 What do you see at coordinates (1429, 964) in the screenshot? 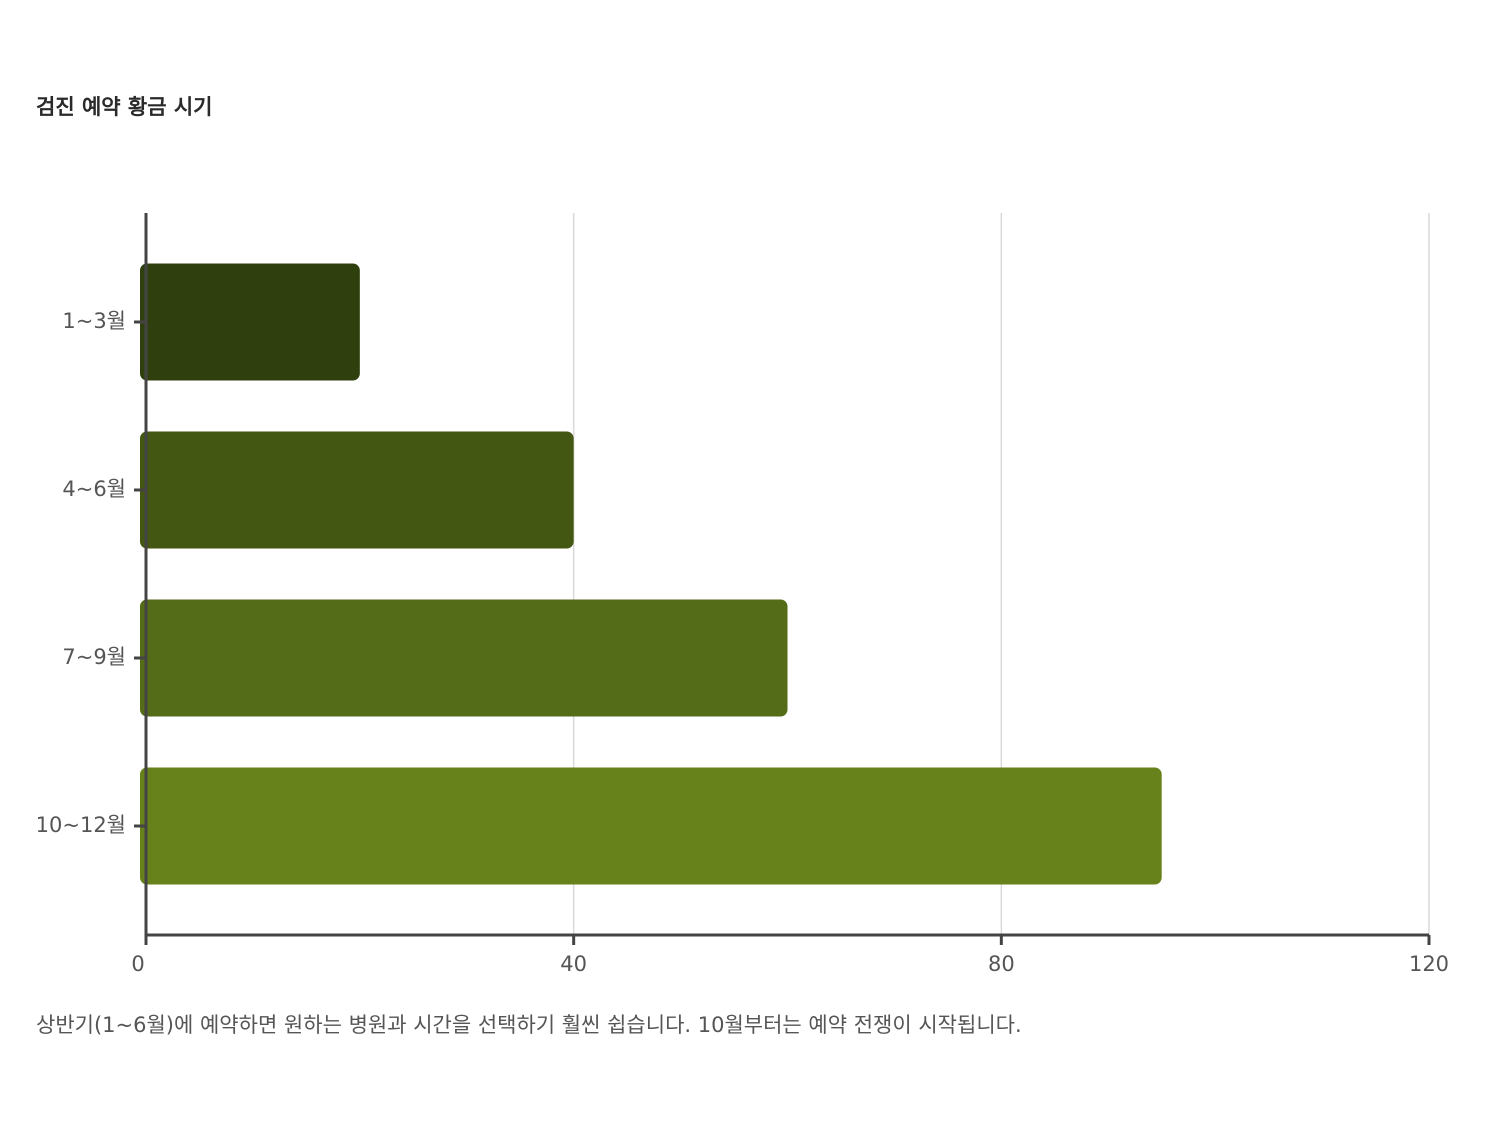
I see `x-tick-label: 120` at bounding box center [1429, 964].